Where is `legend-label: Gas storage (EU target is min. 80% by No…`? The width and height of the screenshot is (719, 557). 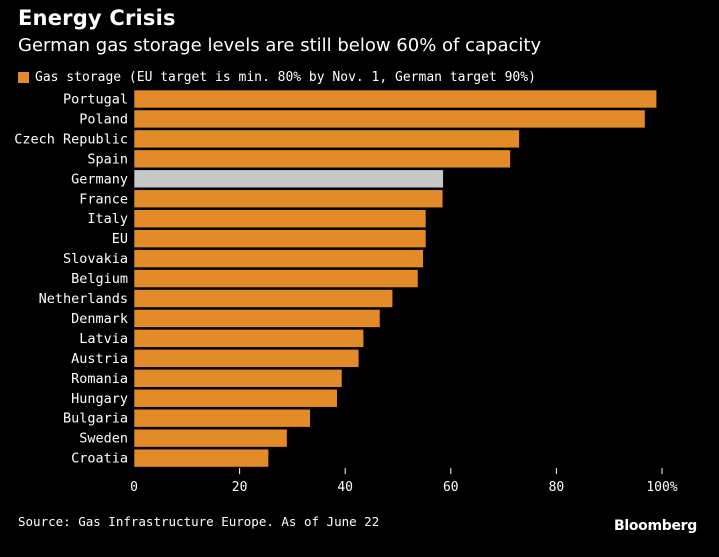 legend-label: Gas storage (EU target is min. 80% by No… is located at coordinates (285, 77).